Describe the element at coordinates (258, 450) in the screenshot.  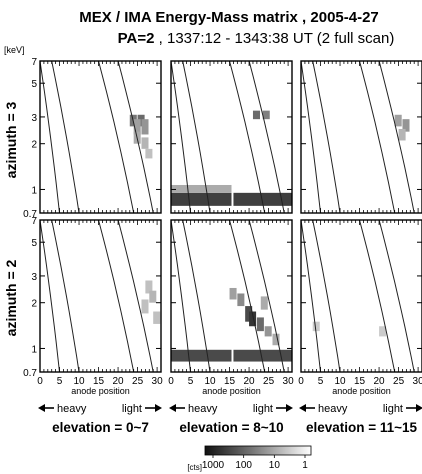
I see `colorbar-scale` at that location.